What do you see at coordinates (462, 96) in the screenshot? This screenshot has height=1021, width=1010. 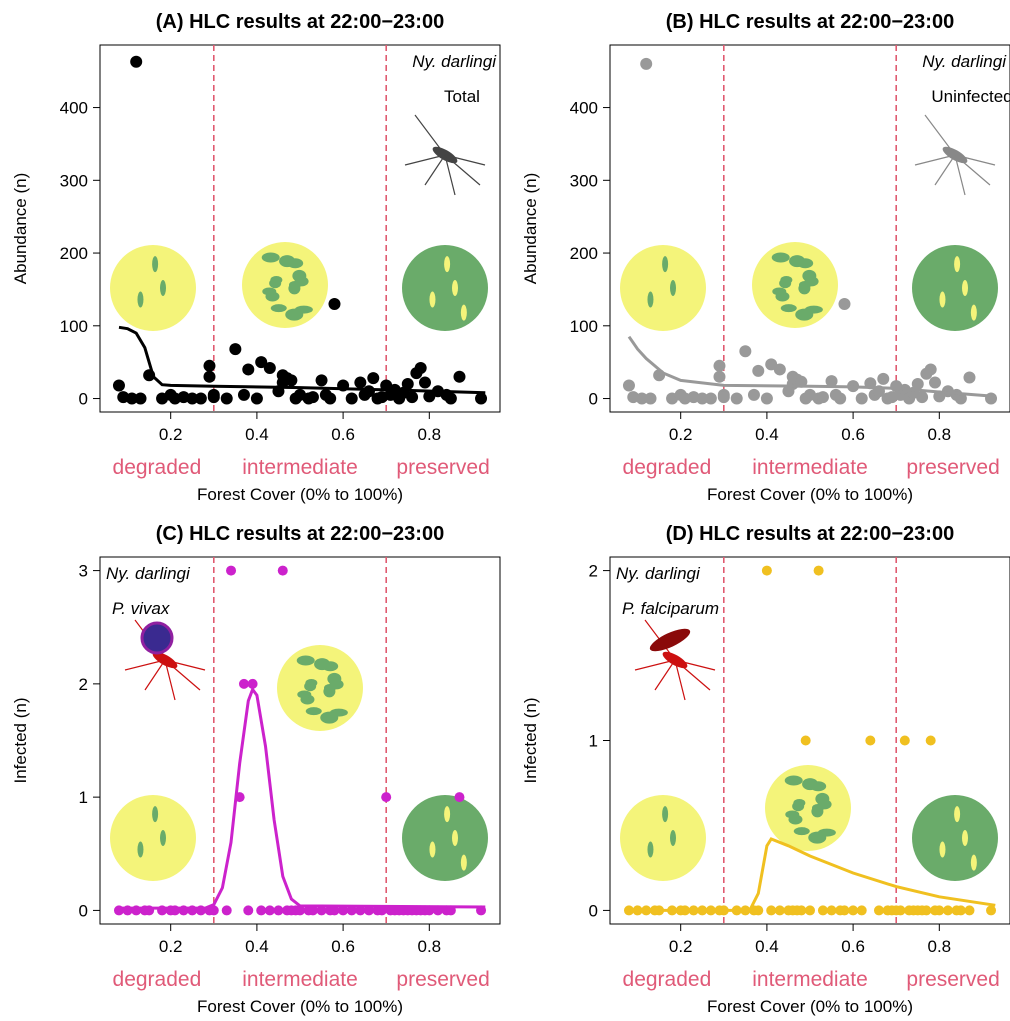 I see `annotation: Total` at bounding box center [462, 96].